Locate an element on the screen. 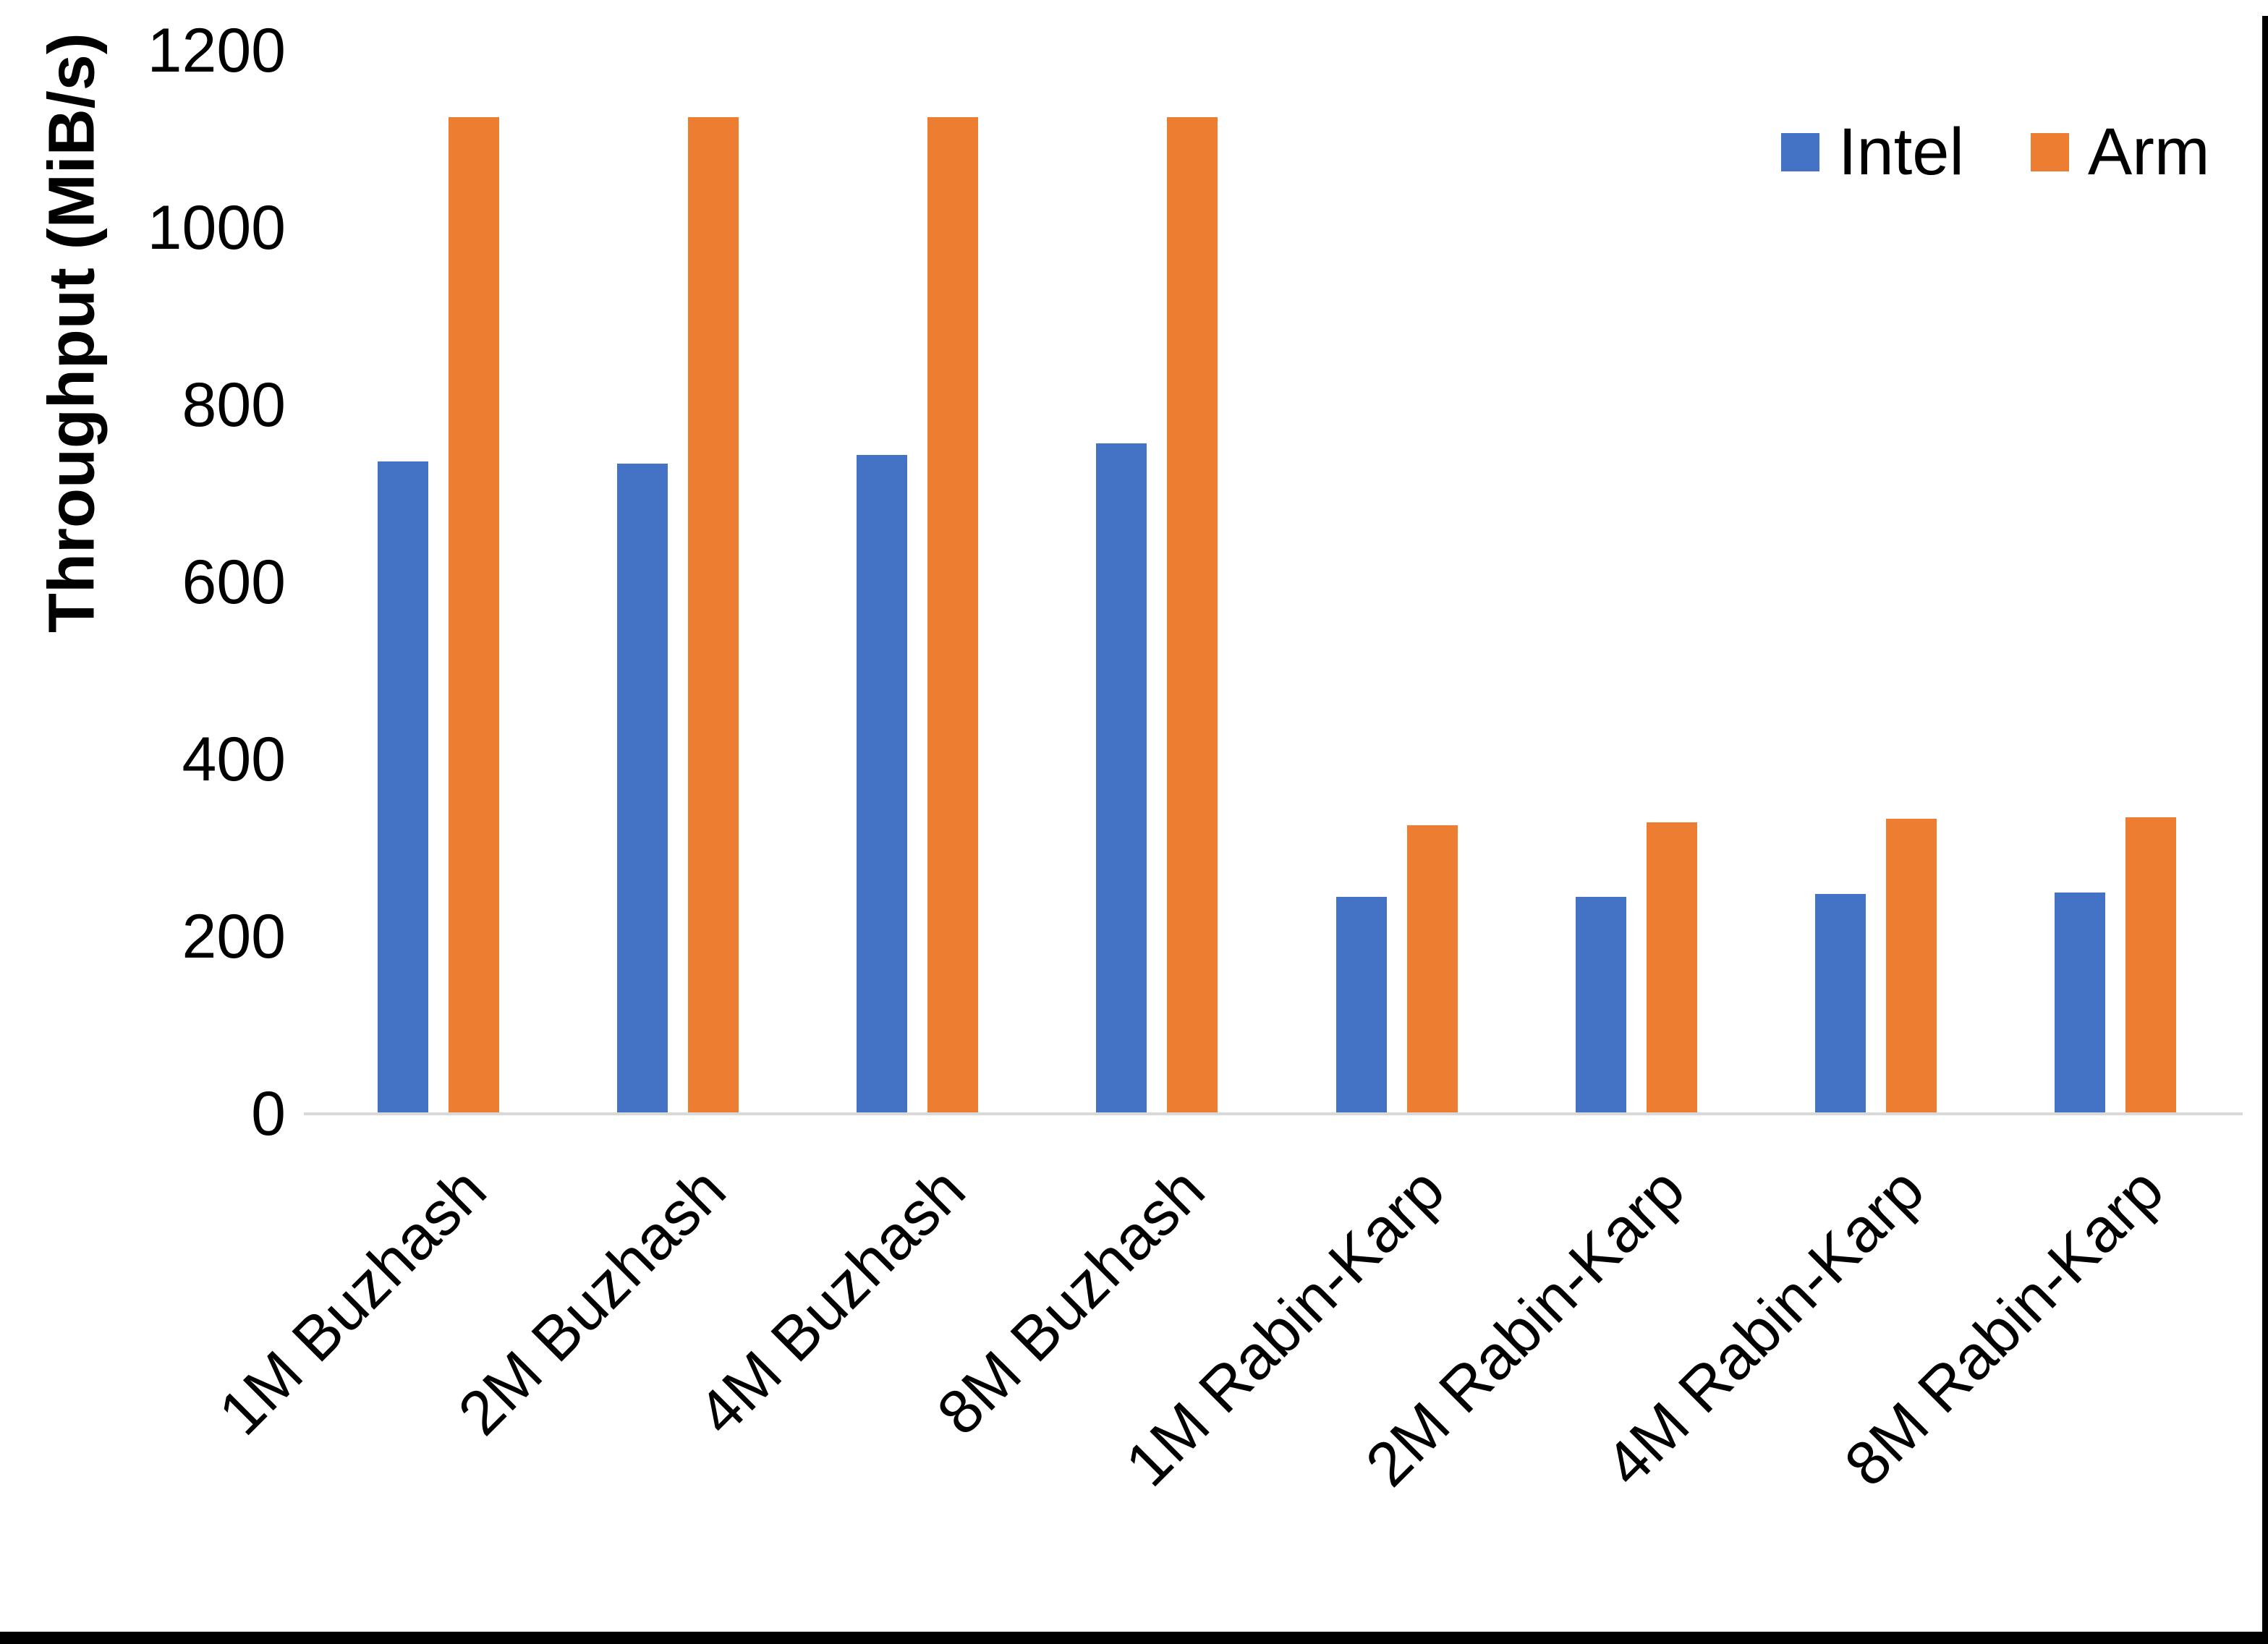 This screenshot has width=2268, height=1644. legend-item-arm: Arm is located at coordinates (2120, 152).